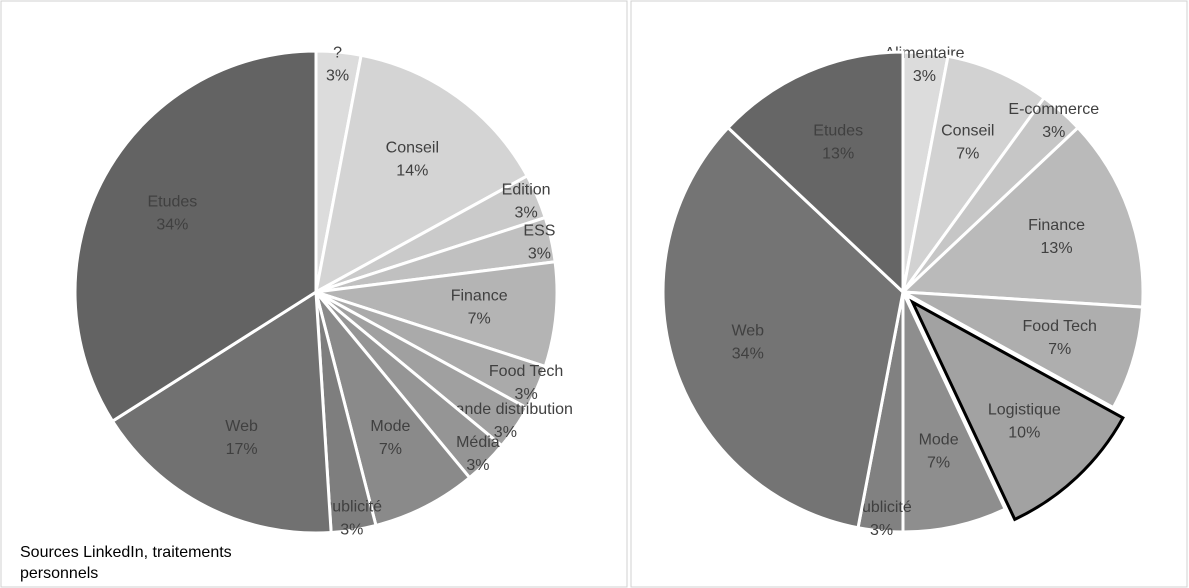 The height and width of the screenshot is (588, 1189). Describe the element at coordinates (126, 563) in the screenshot. I see `source-note: Sources LinkedIn, traitements personnels` at that location.